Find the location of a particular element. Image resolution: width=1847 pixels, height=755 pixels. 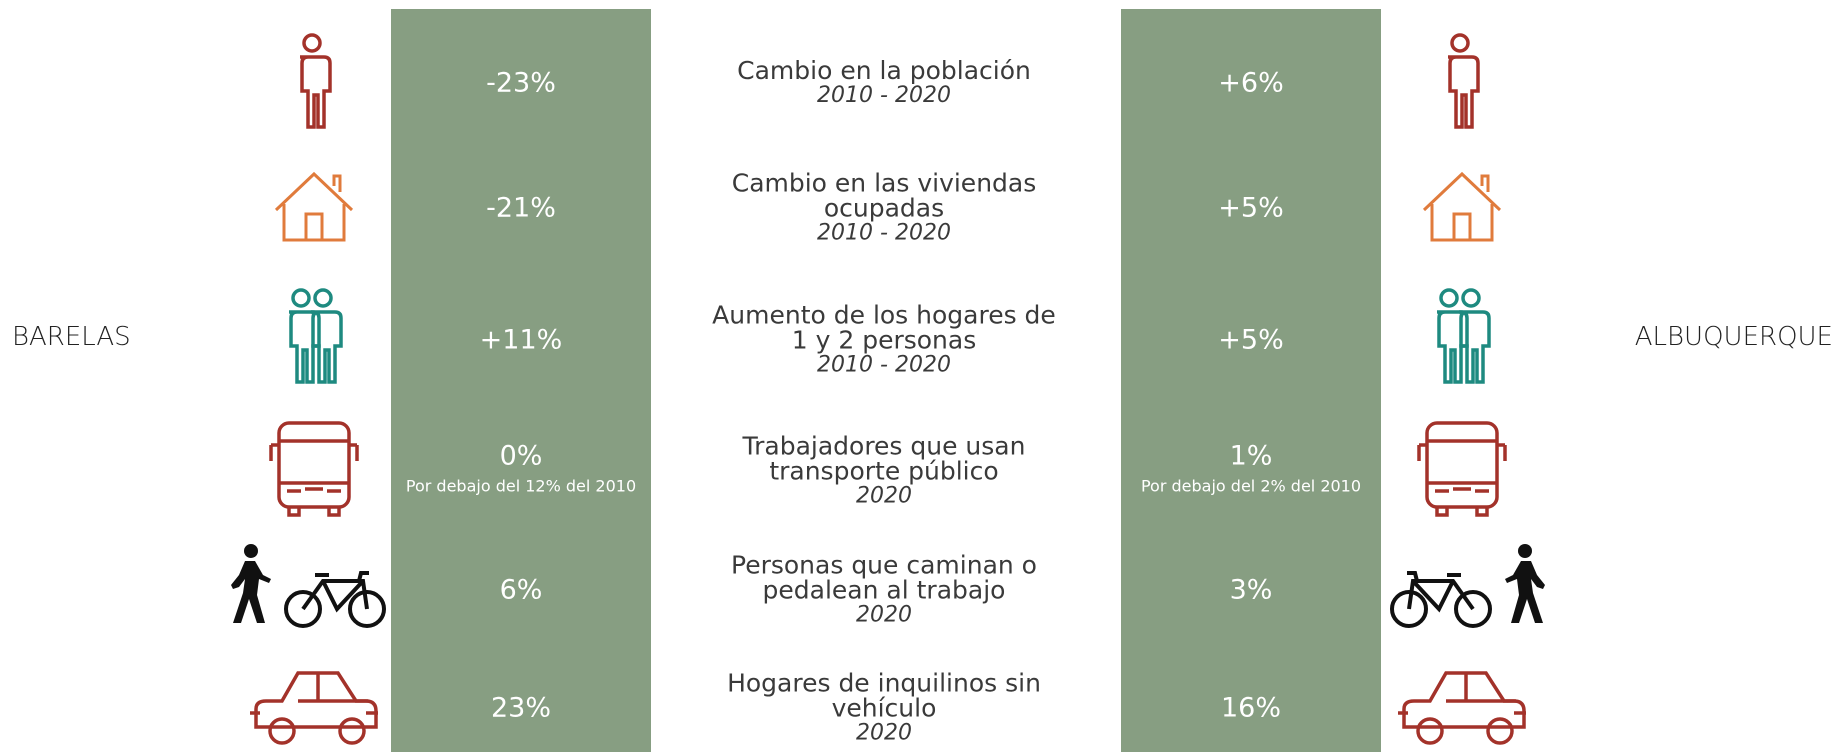

right-label: ALBUQUERQUE is located at coordinates (1733, 337).